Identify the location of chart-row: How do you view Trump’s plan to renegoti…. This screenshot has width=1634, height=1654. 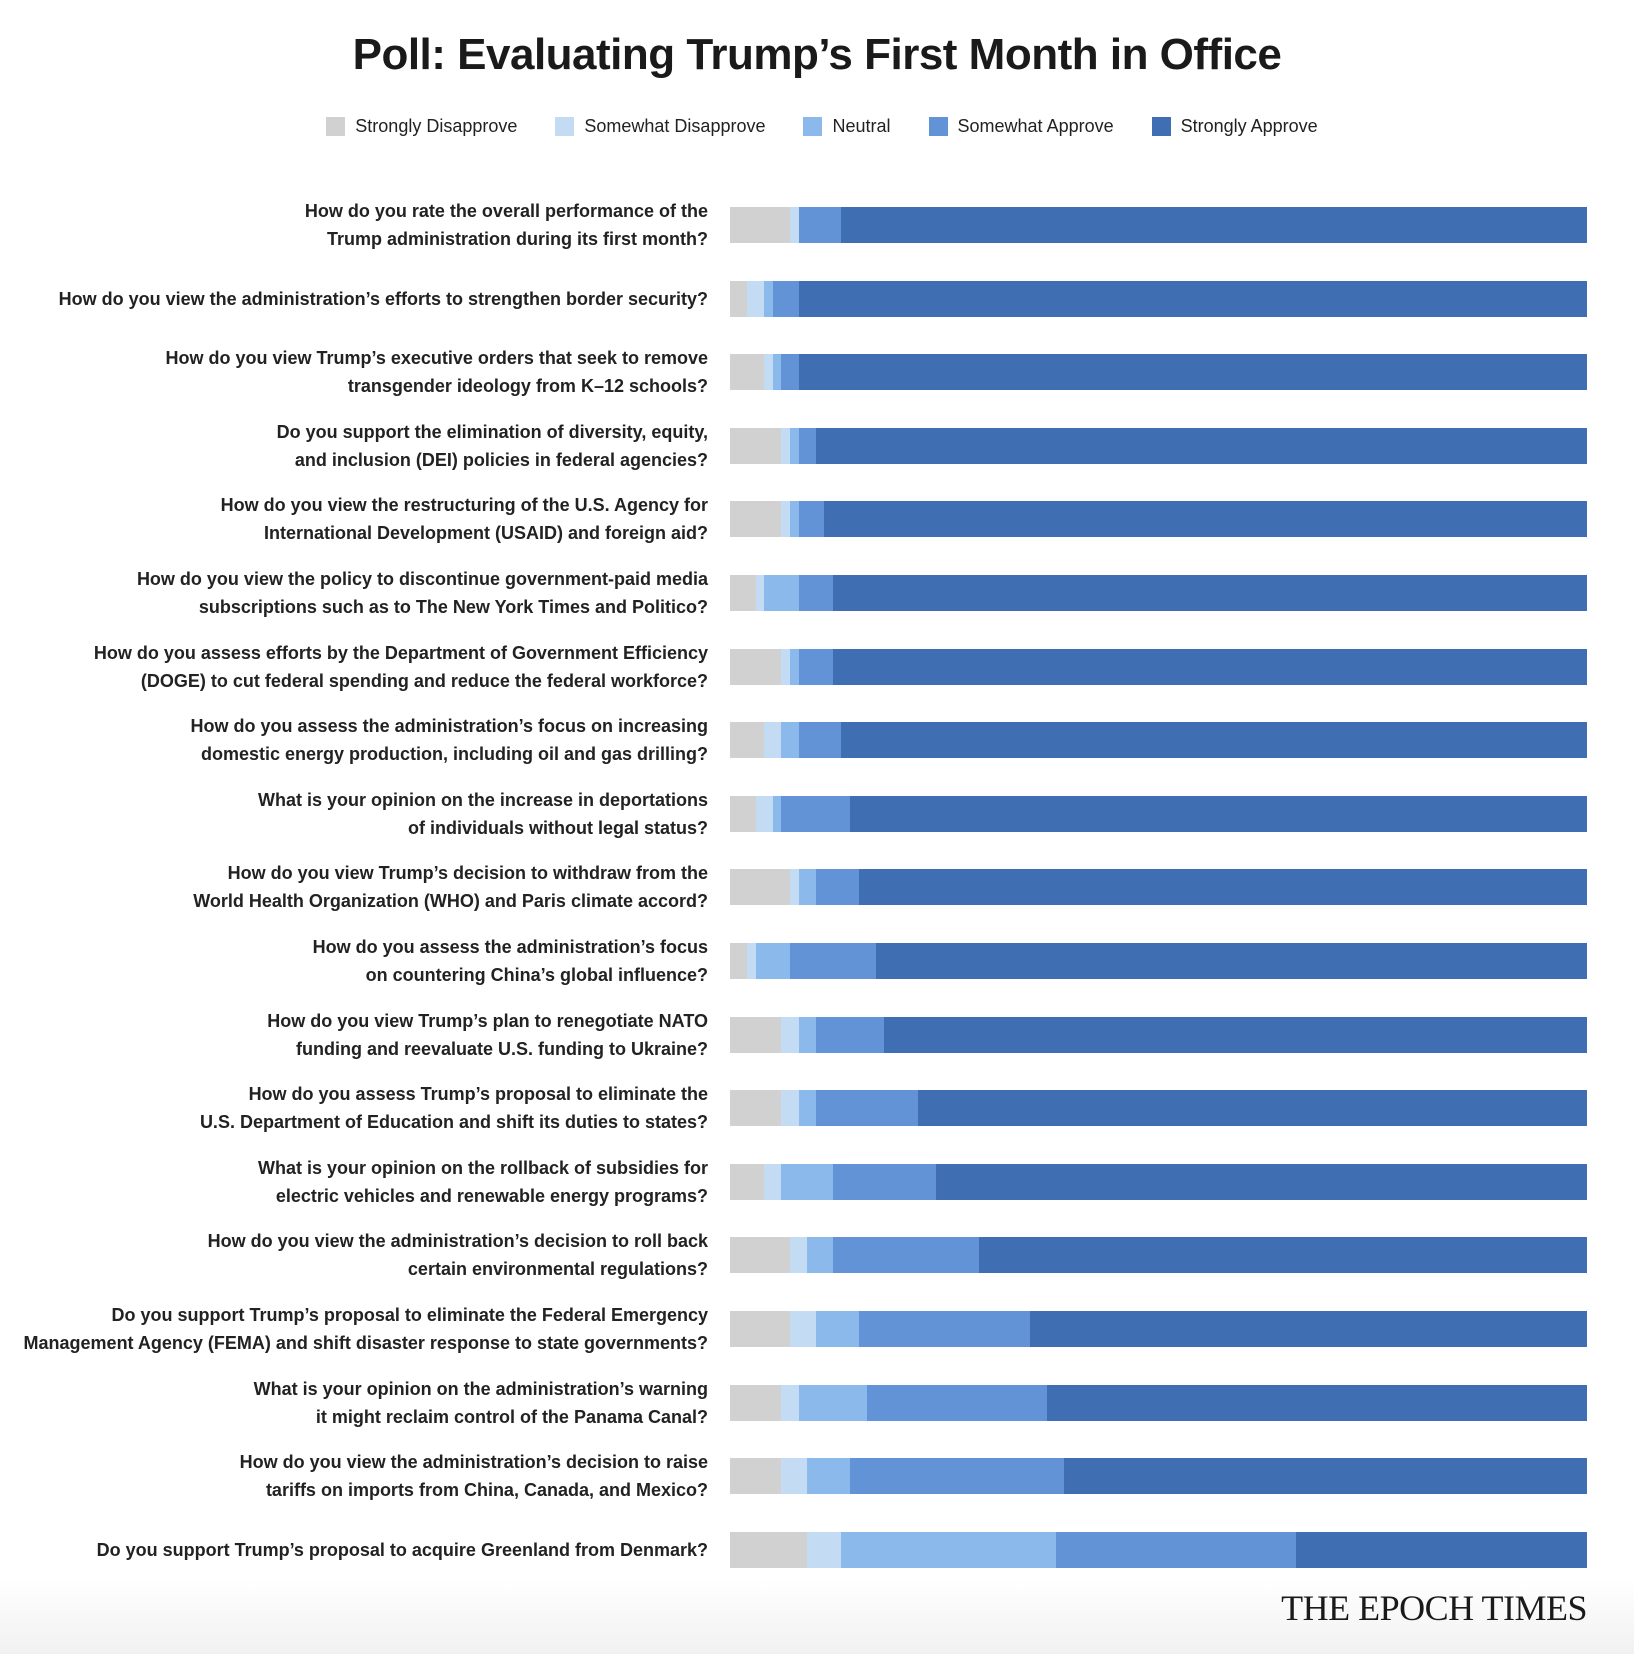
(817, 1035).